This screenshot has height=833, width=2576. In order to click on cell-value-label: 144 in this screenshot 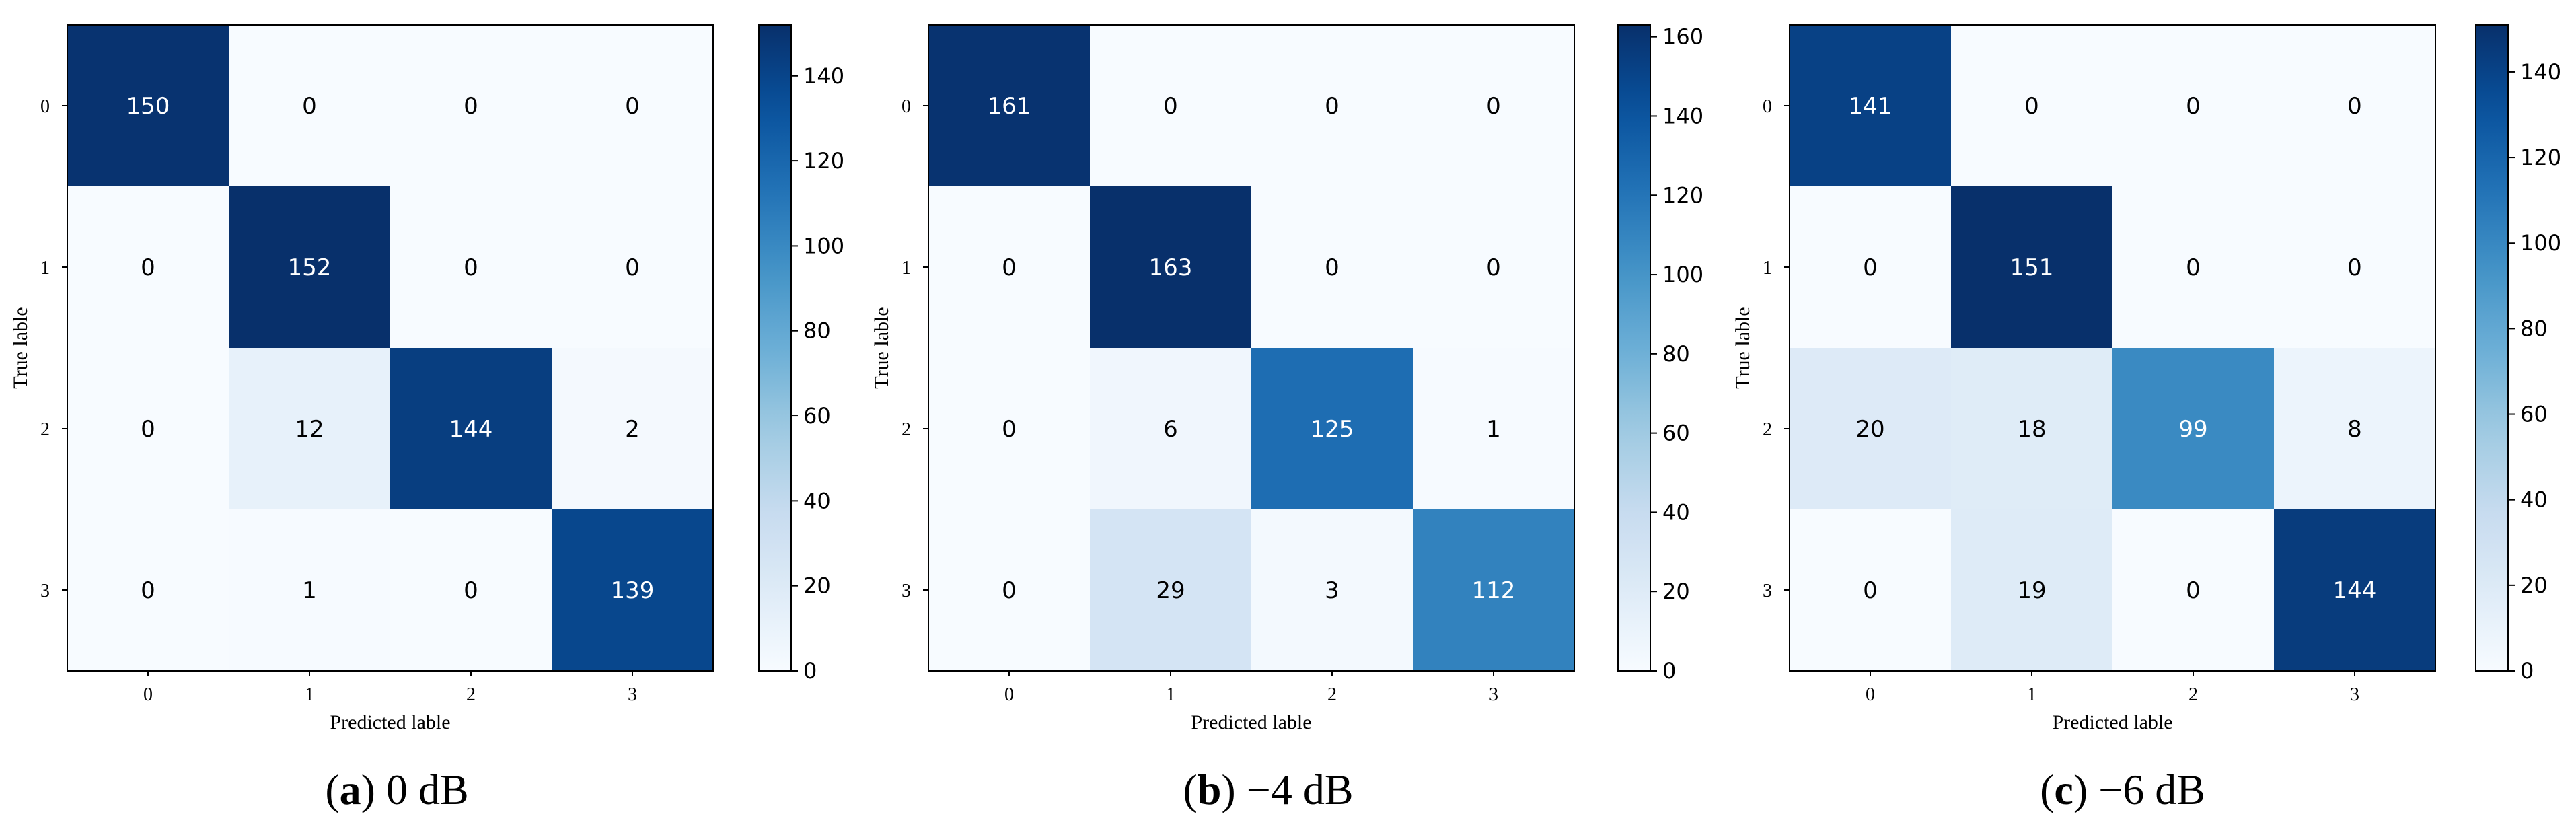, I will do `click(2355, 590)`.